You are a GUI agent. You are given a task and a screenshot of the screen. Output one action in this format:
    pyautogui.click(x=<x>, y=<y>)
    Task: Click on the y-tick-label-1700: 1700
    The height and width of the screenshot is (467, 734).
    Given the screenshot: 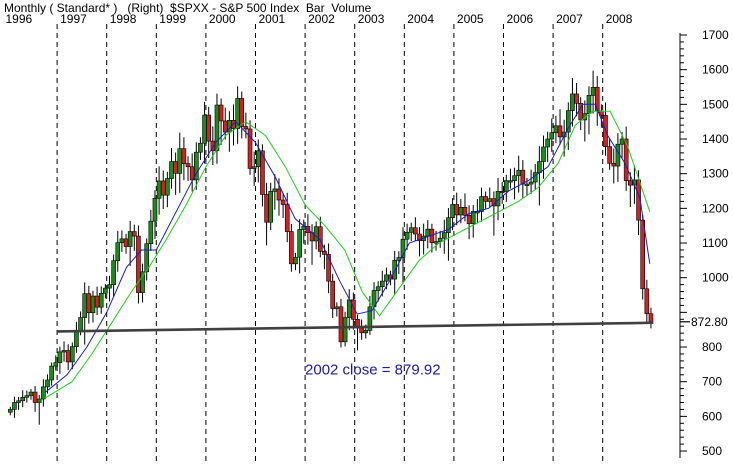 What is the action you would take?
    pyautogui.click(x=715, y=35)
    